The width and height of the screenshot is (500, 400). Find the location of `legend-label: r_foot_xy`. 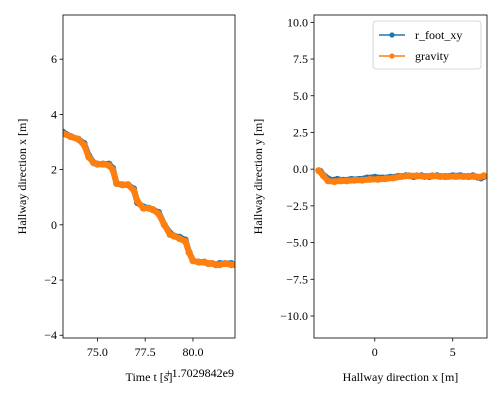

legend-label: r_foot_xy is located at coordinates (438, 35).